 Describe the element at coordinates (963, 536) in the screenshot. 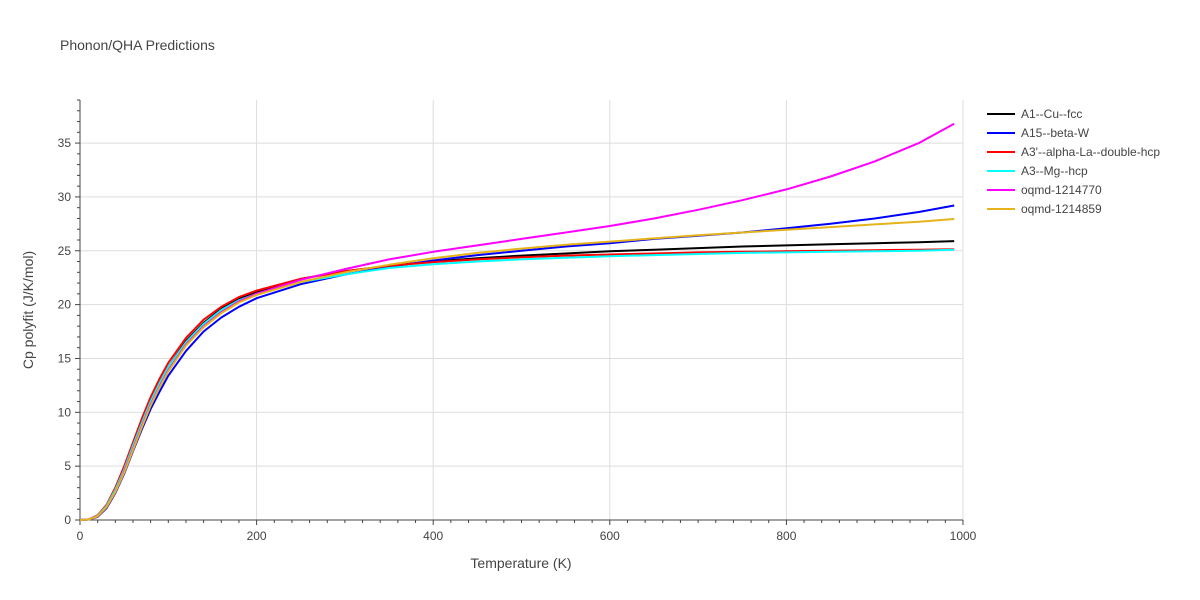

I see `x-tick-label: 1000` at that location.